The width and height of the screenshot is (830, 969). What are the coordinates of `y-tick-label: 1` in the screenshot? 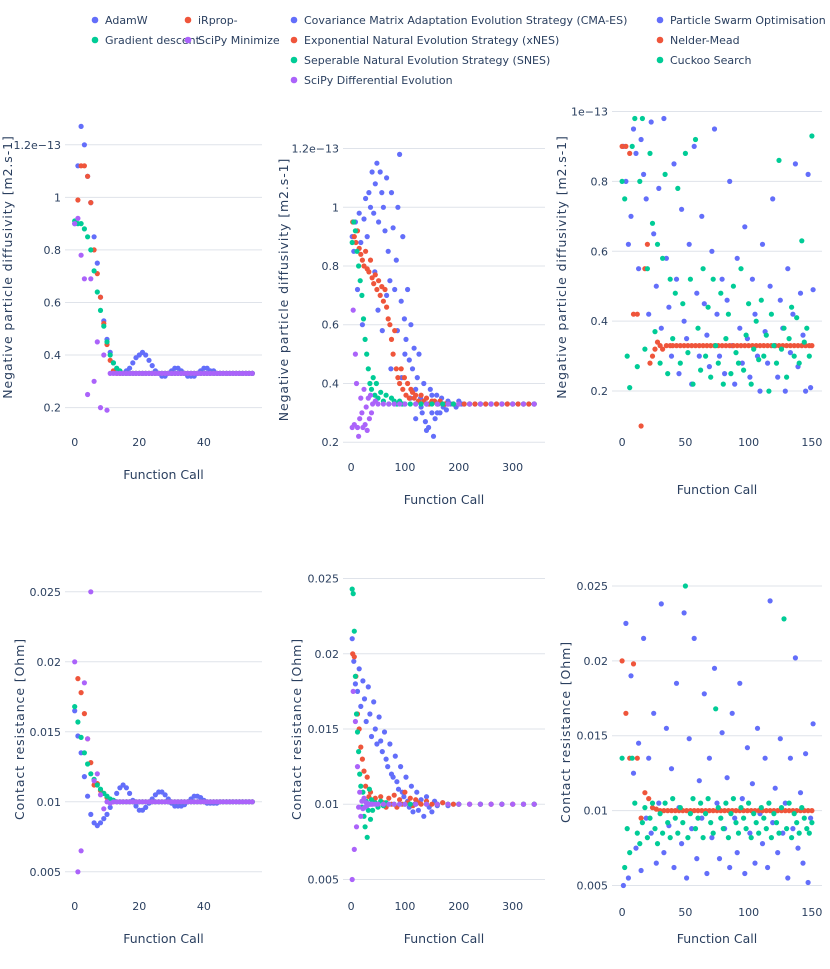 It's located at (335, 207).